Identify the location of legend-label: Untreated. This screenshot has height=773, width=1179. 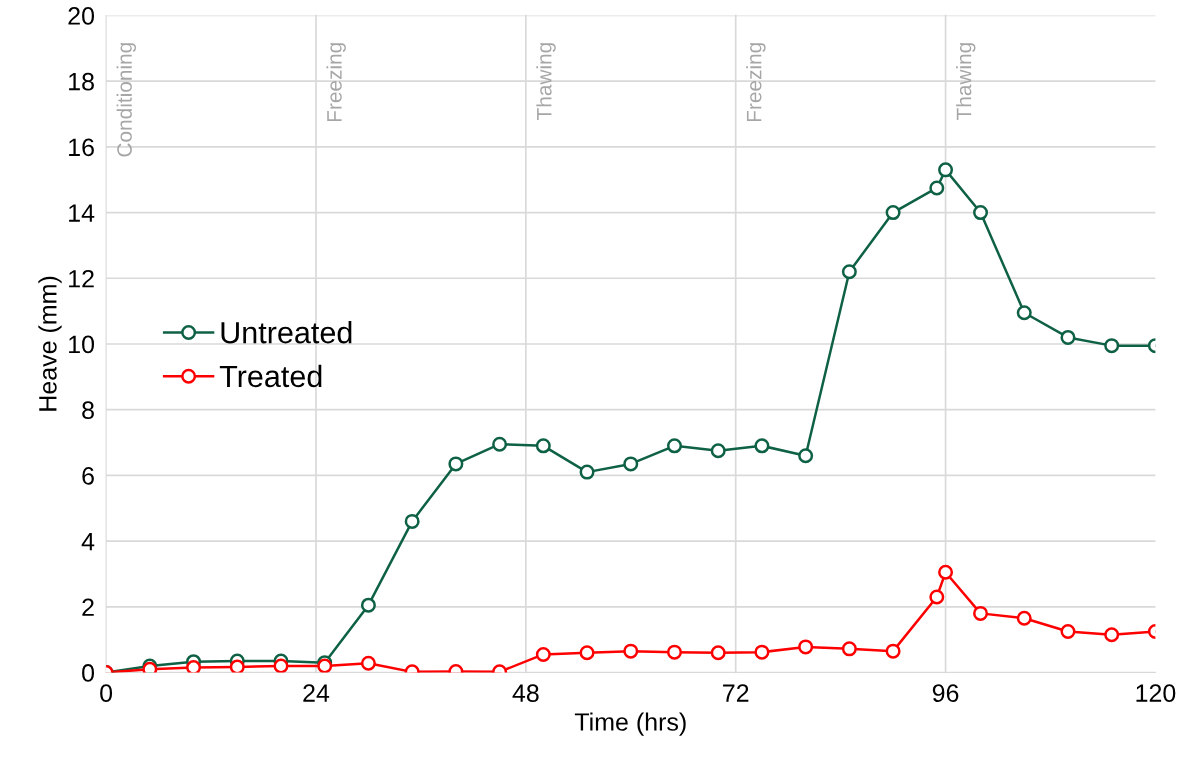
(286, 332).